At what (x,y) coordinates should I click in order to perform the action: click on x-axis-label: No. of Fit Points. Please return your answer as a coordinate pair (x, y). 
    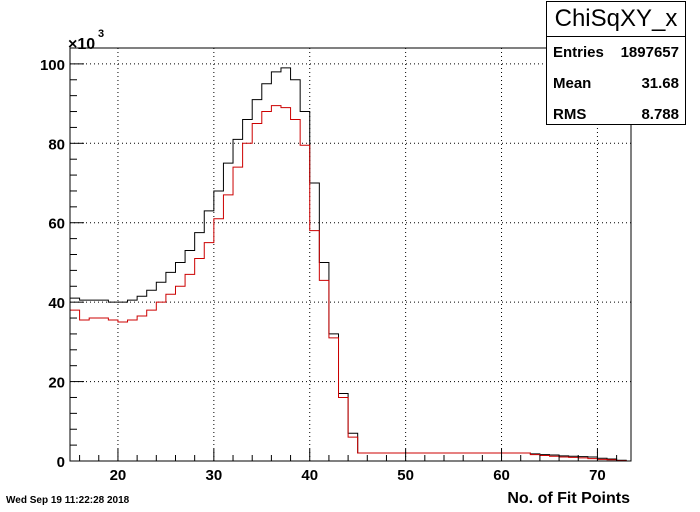
    Looking at the image, I should click on (568, 498).